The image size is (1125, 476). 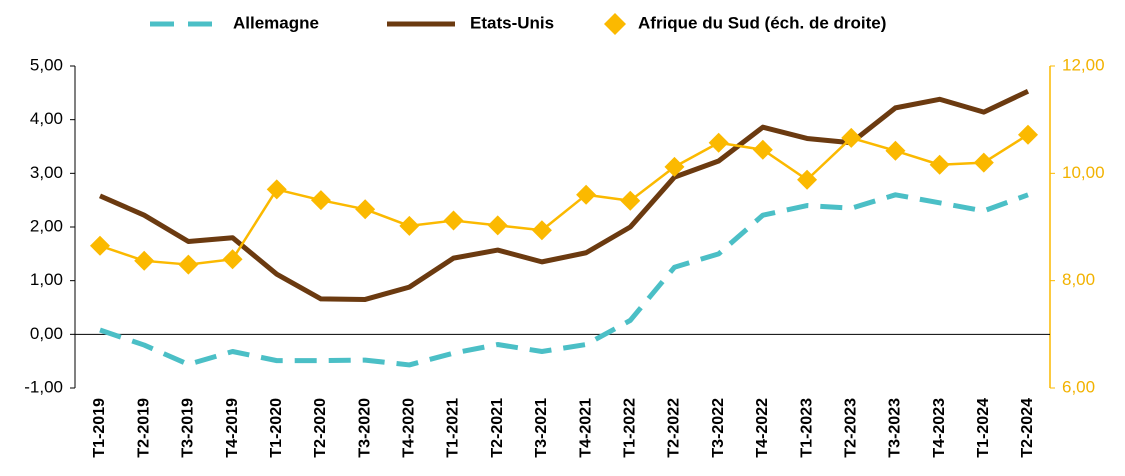 I want to click on x-tick-label: T2-2021, so click(x=497, y=428).